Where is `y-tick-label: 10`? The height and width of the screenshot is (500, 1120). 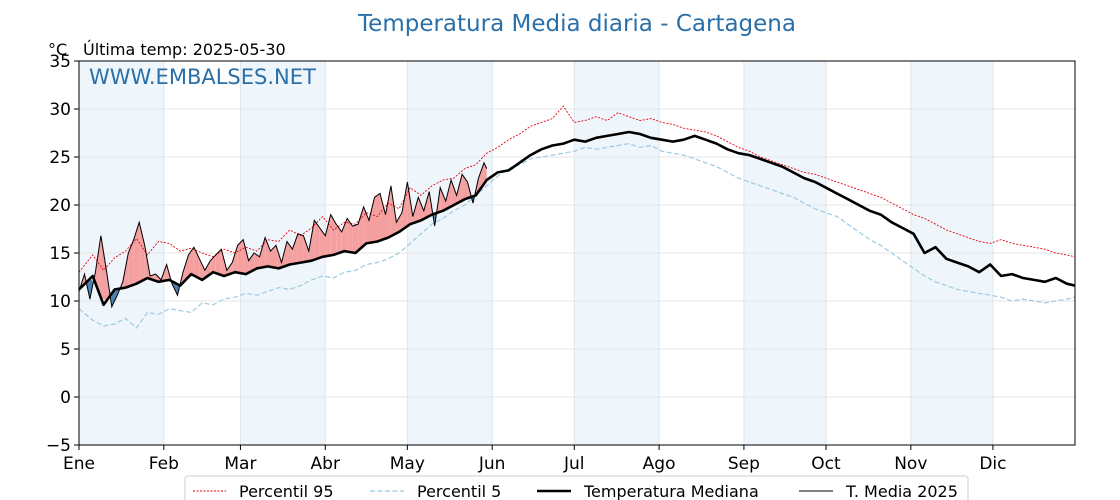 y-tick-label: 10 is located at coordinates (60, 302).